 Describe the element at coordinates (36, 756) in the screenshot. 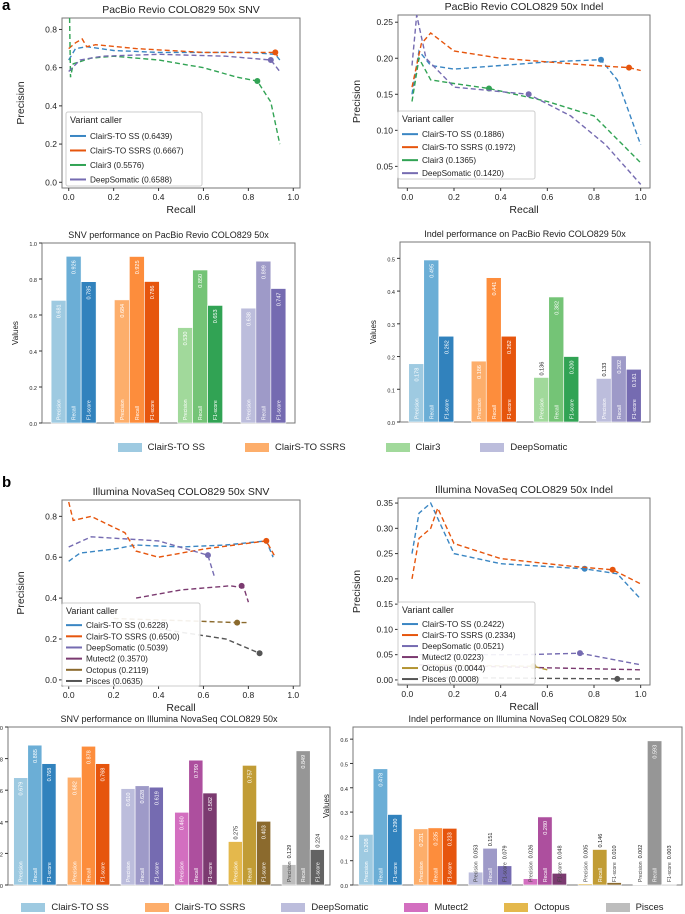

I see `bar-value-label: 0.885` at that location.